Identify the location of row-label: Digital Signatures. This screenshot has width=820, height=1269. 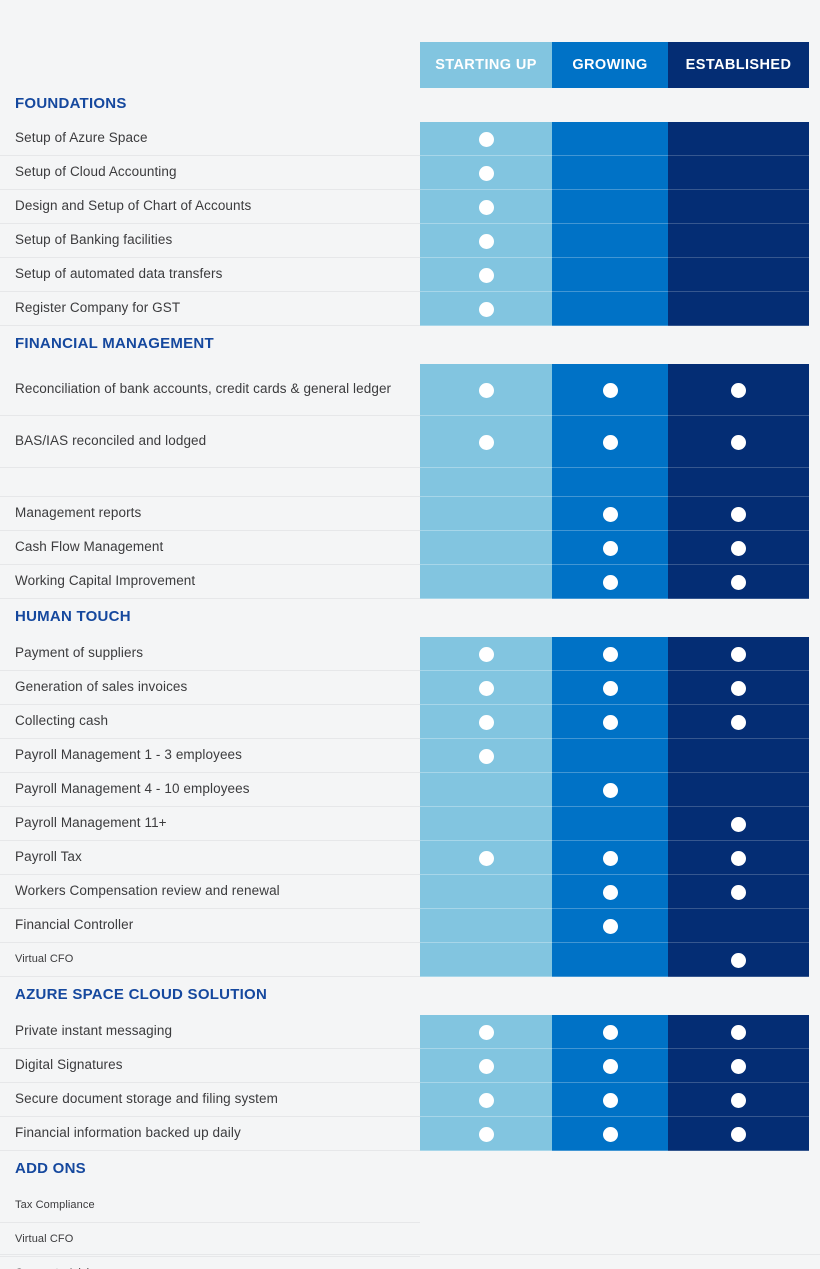
(210, 1066).